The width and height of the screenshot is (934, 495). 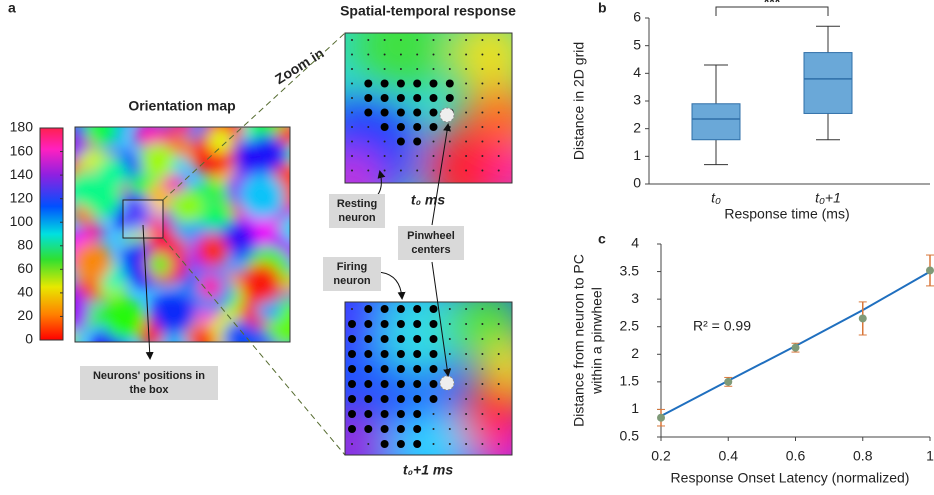 I want to click on colorbar-tick-label: 140, so click(x=22, y=174).